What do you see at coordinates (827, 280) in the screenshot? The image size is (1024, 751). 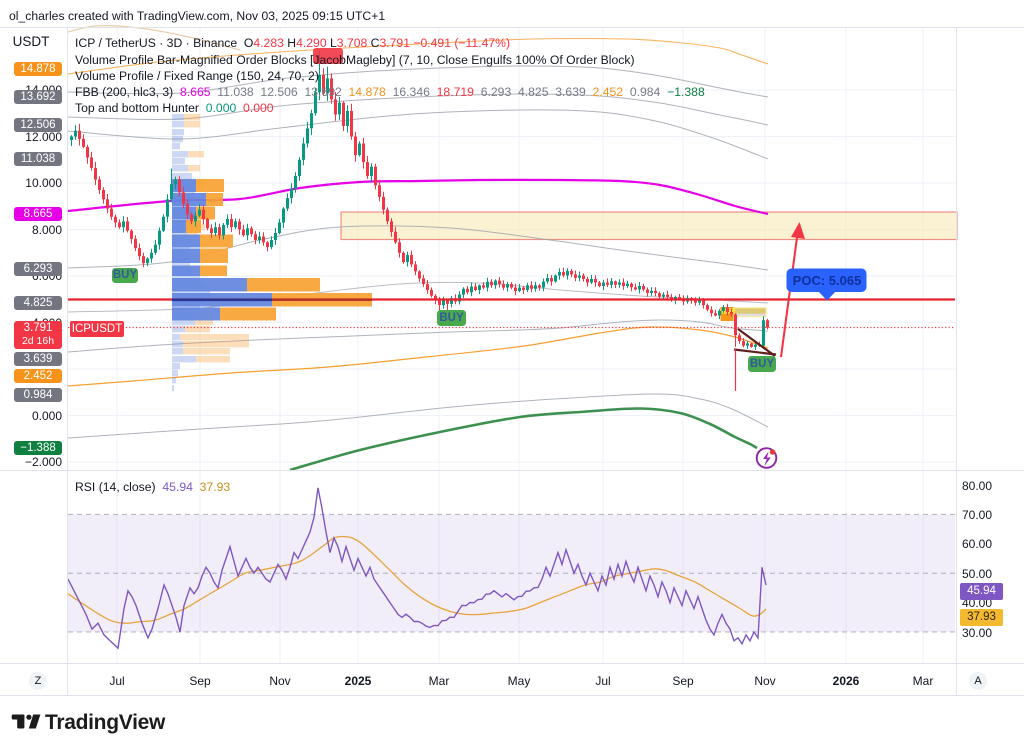 I see `svg-text: POC: 5.065` at bounding box center [827, 280].